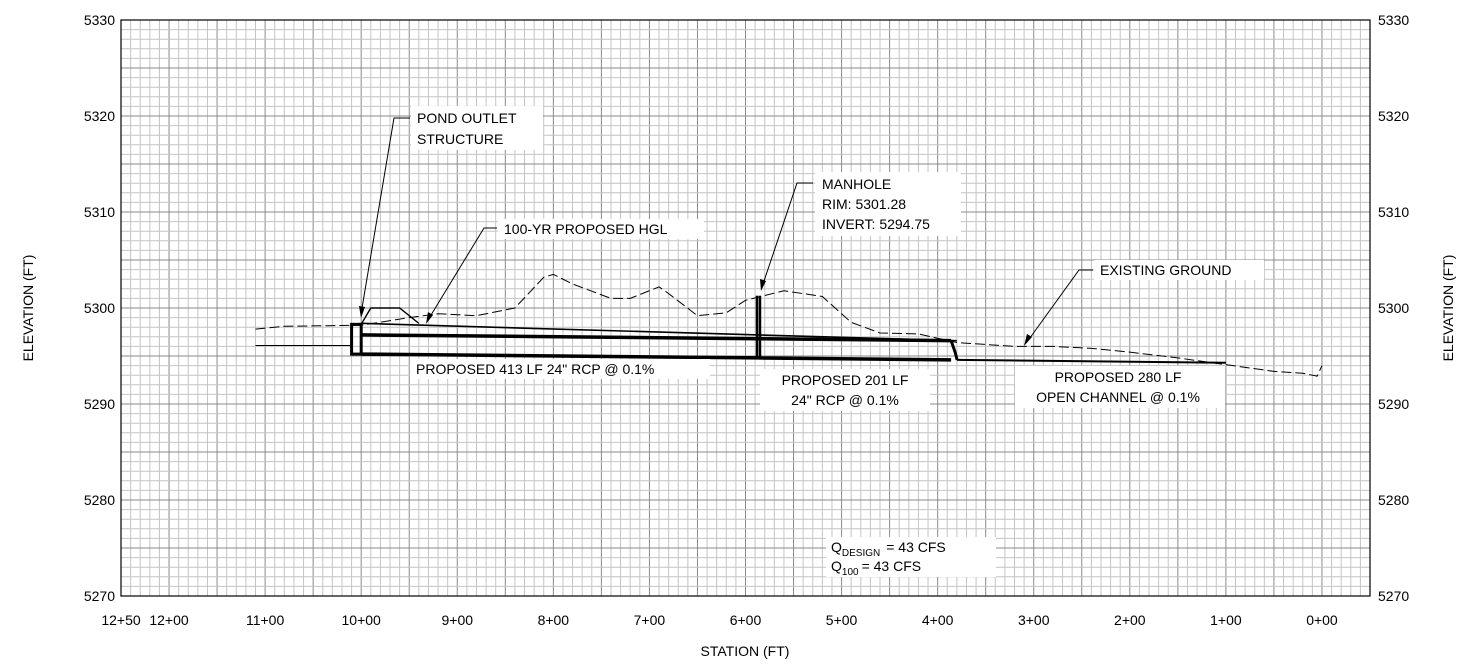  I want to click on x-tick-label: 9+00, so click(457, 620).